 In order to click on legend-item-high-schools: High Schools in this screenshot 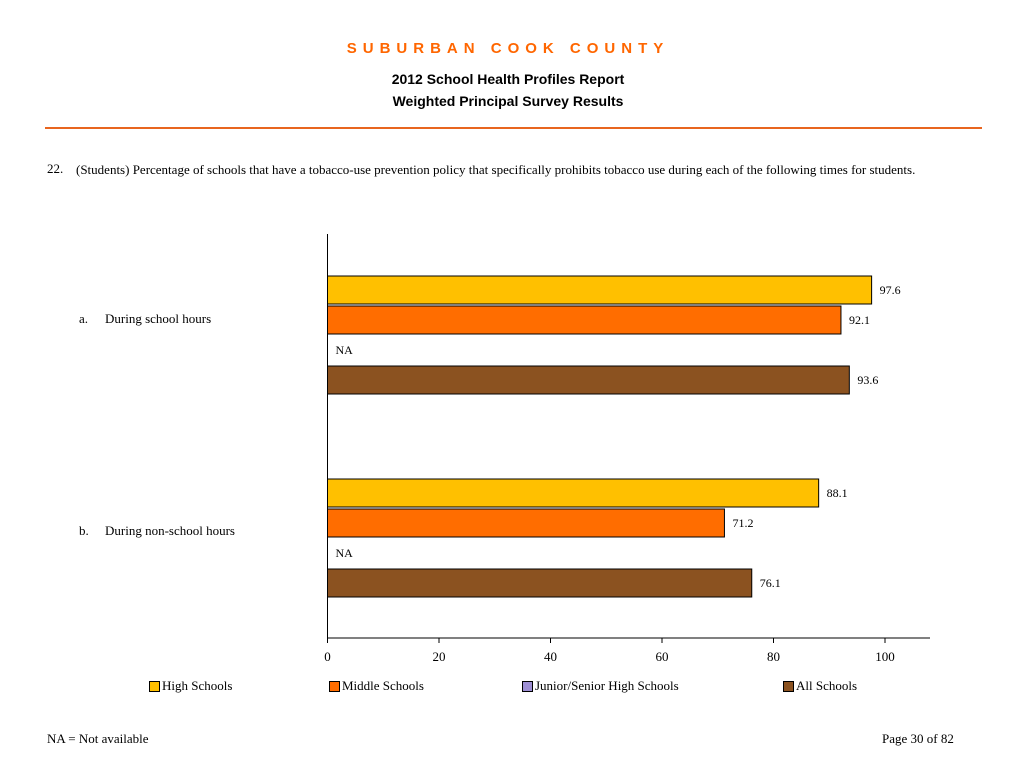, I will do `click(190, 686)`.